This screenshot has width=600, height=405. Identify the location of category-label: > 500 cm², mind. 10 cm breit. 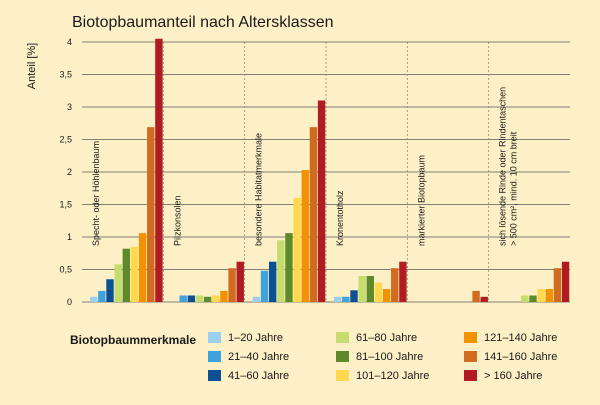
(514, 188).